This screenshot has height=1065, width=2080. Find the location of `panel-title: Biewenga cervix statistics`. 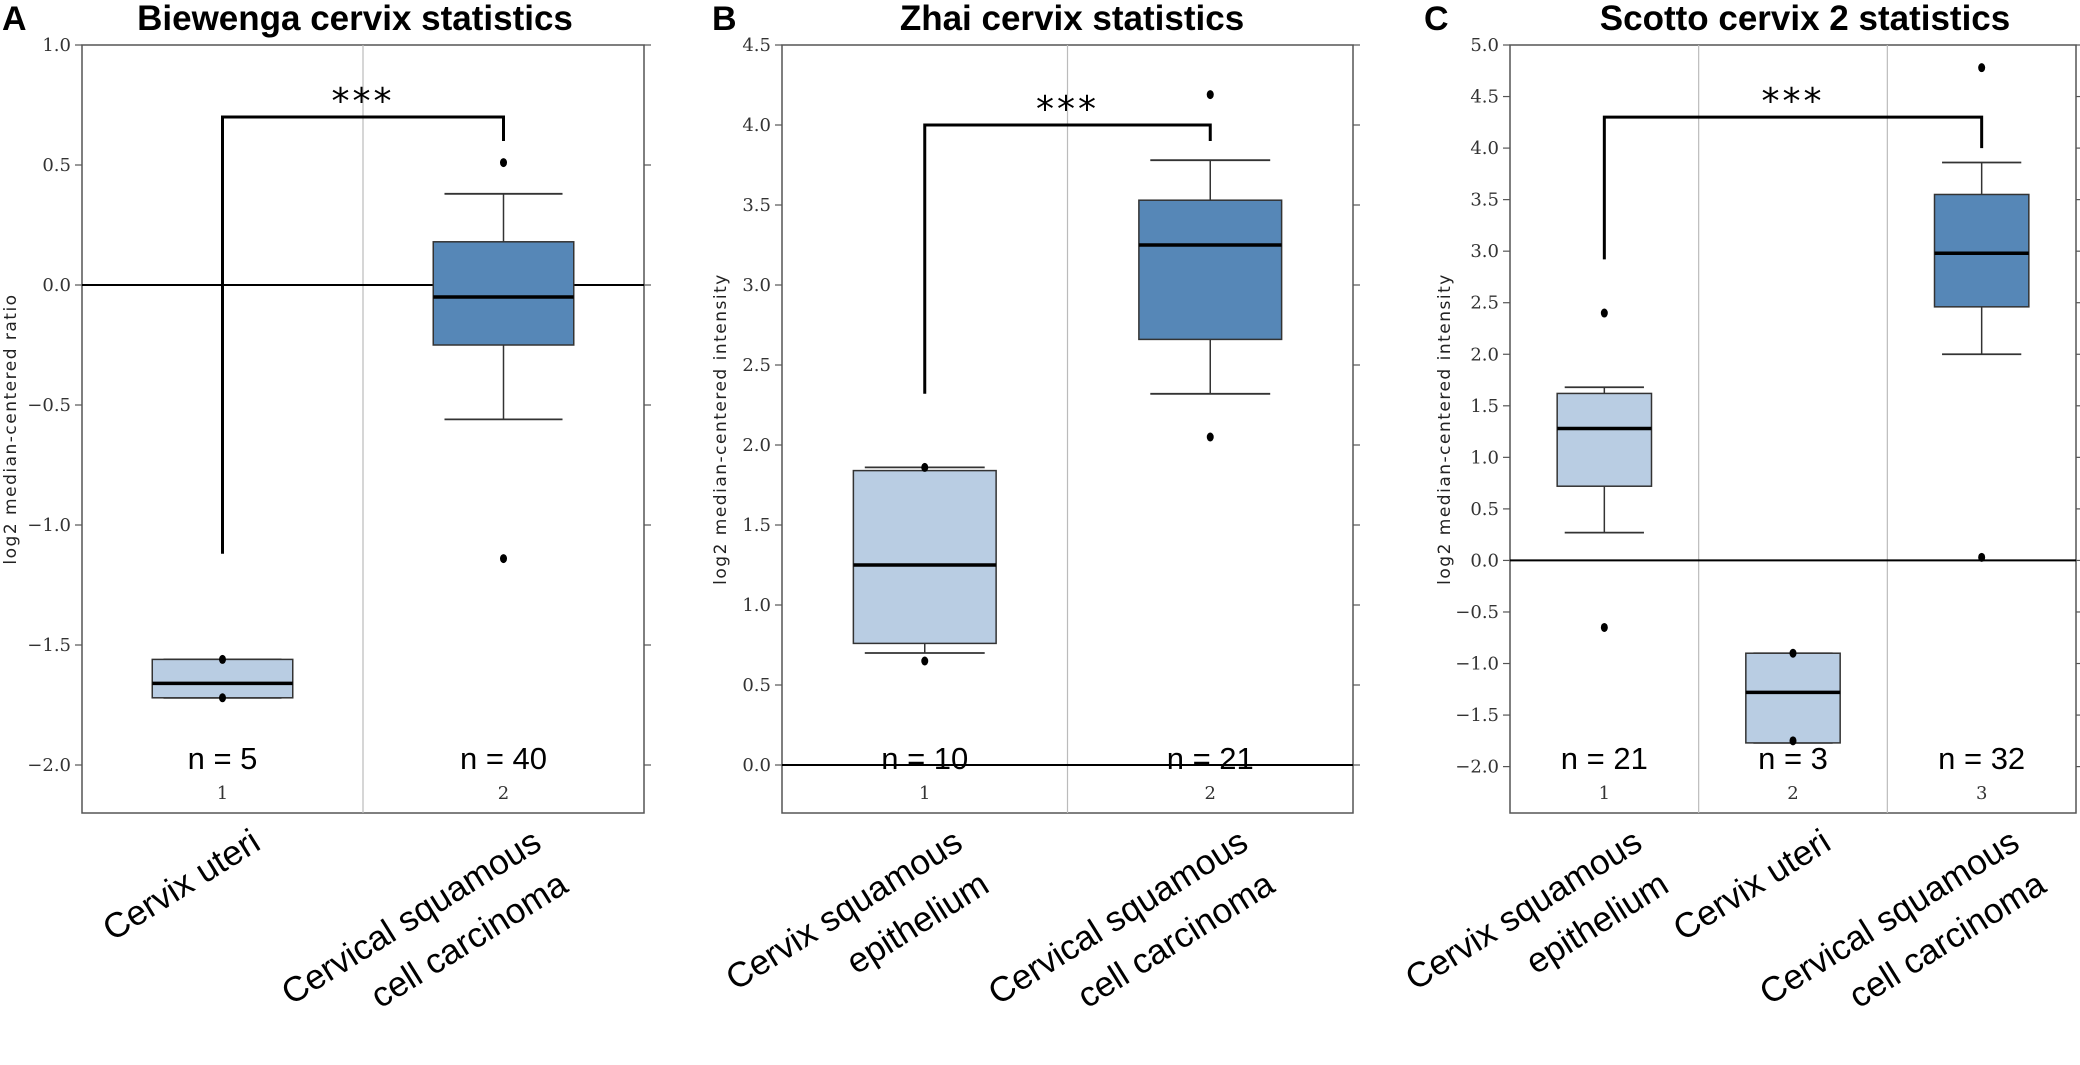

panel-title: Biewenga cervix statistics is located at coordinates (355, 19).